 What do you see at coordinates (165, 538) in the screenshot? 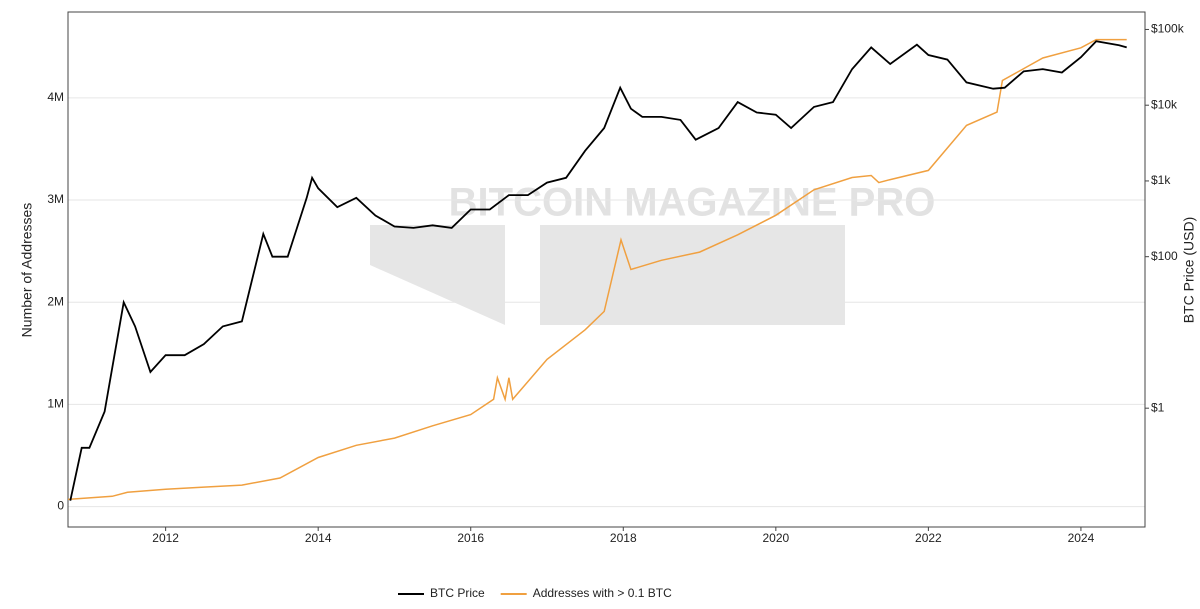
I see `x-tick-label: 2012` at bounding box center [165, 538].